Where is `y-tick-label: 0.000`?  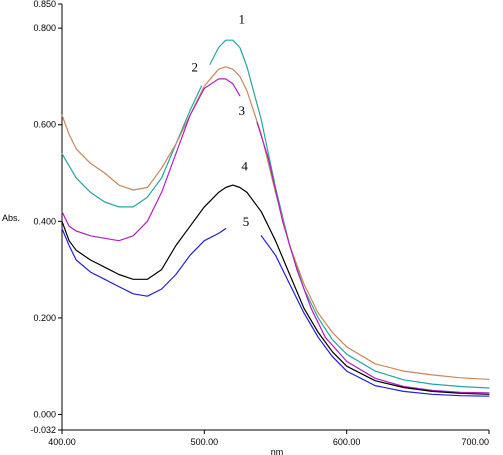
y-tick-label: 0.000 is located at coordinates (44, 415).